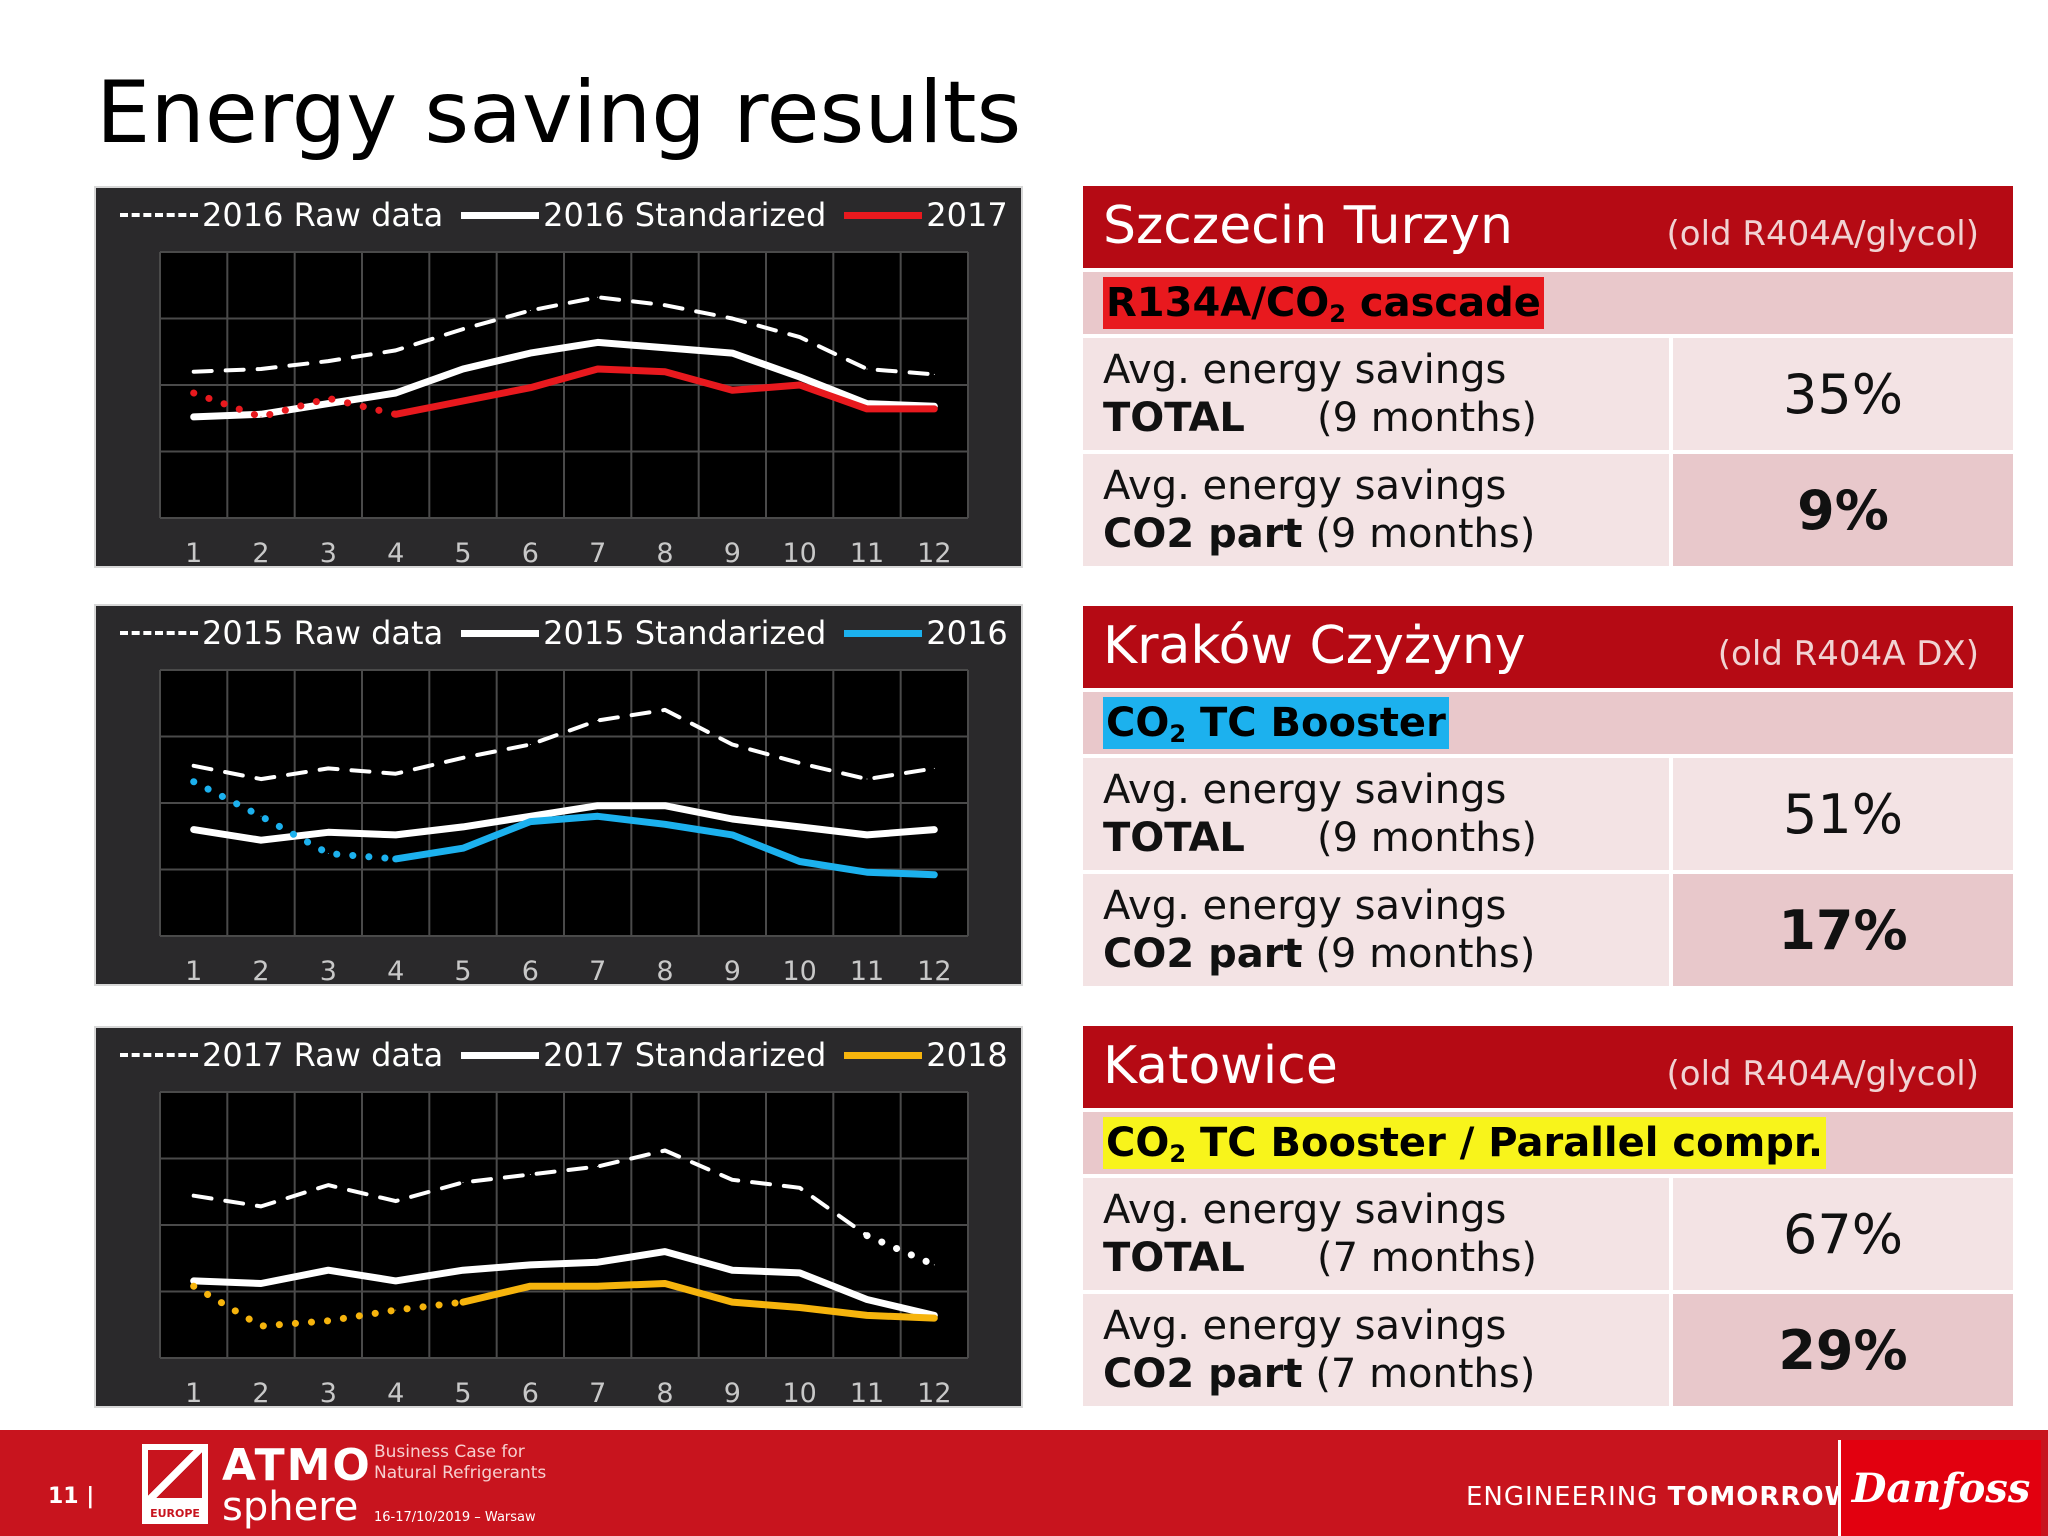 This screenshot has width=2048, height=1536. Describe the element at coordinates (1823, 1074) in the screenshot. I see `site-old-system: (old R404A/glycol)` at that location.